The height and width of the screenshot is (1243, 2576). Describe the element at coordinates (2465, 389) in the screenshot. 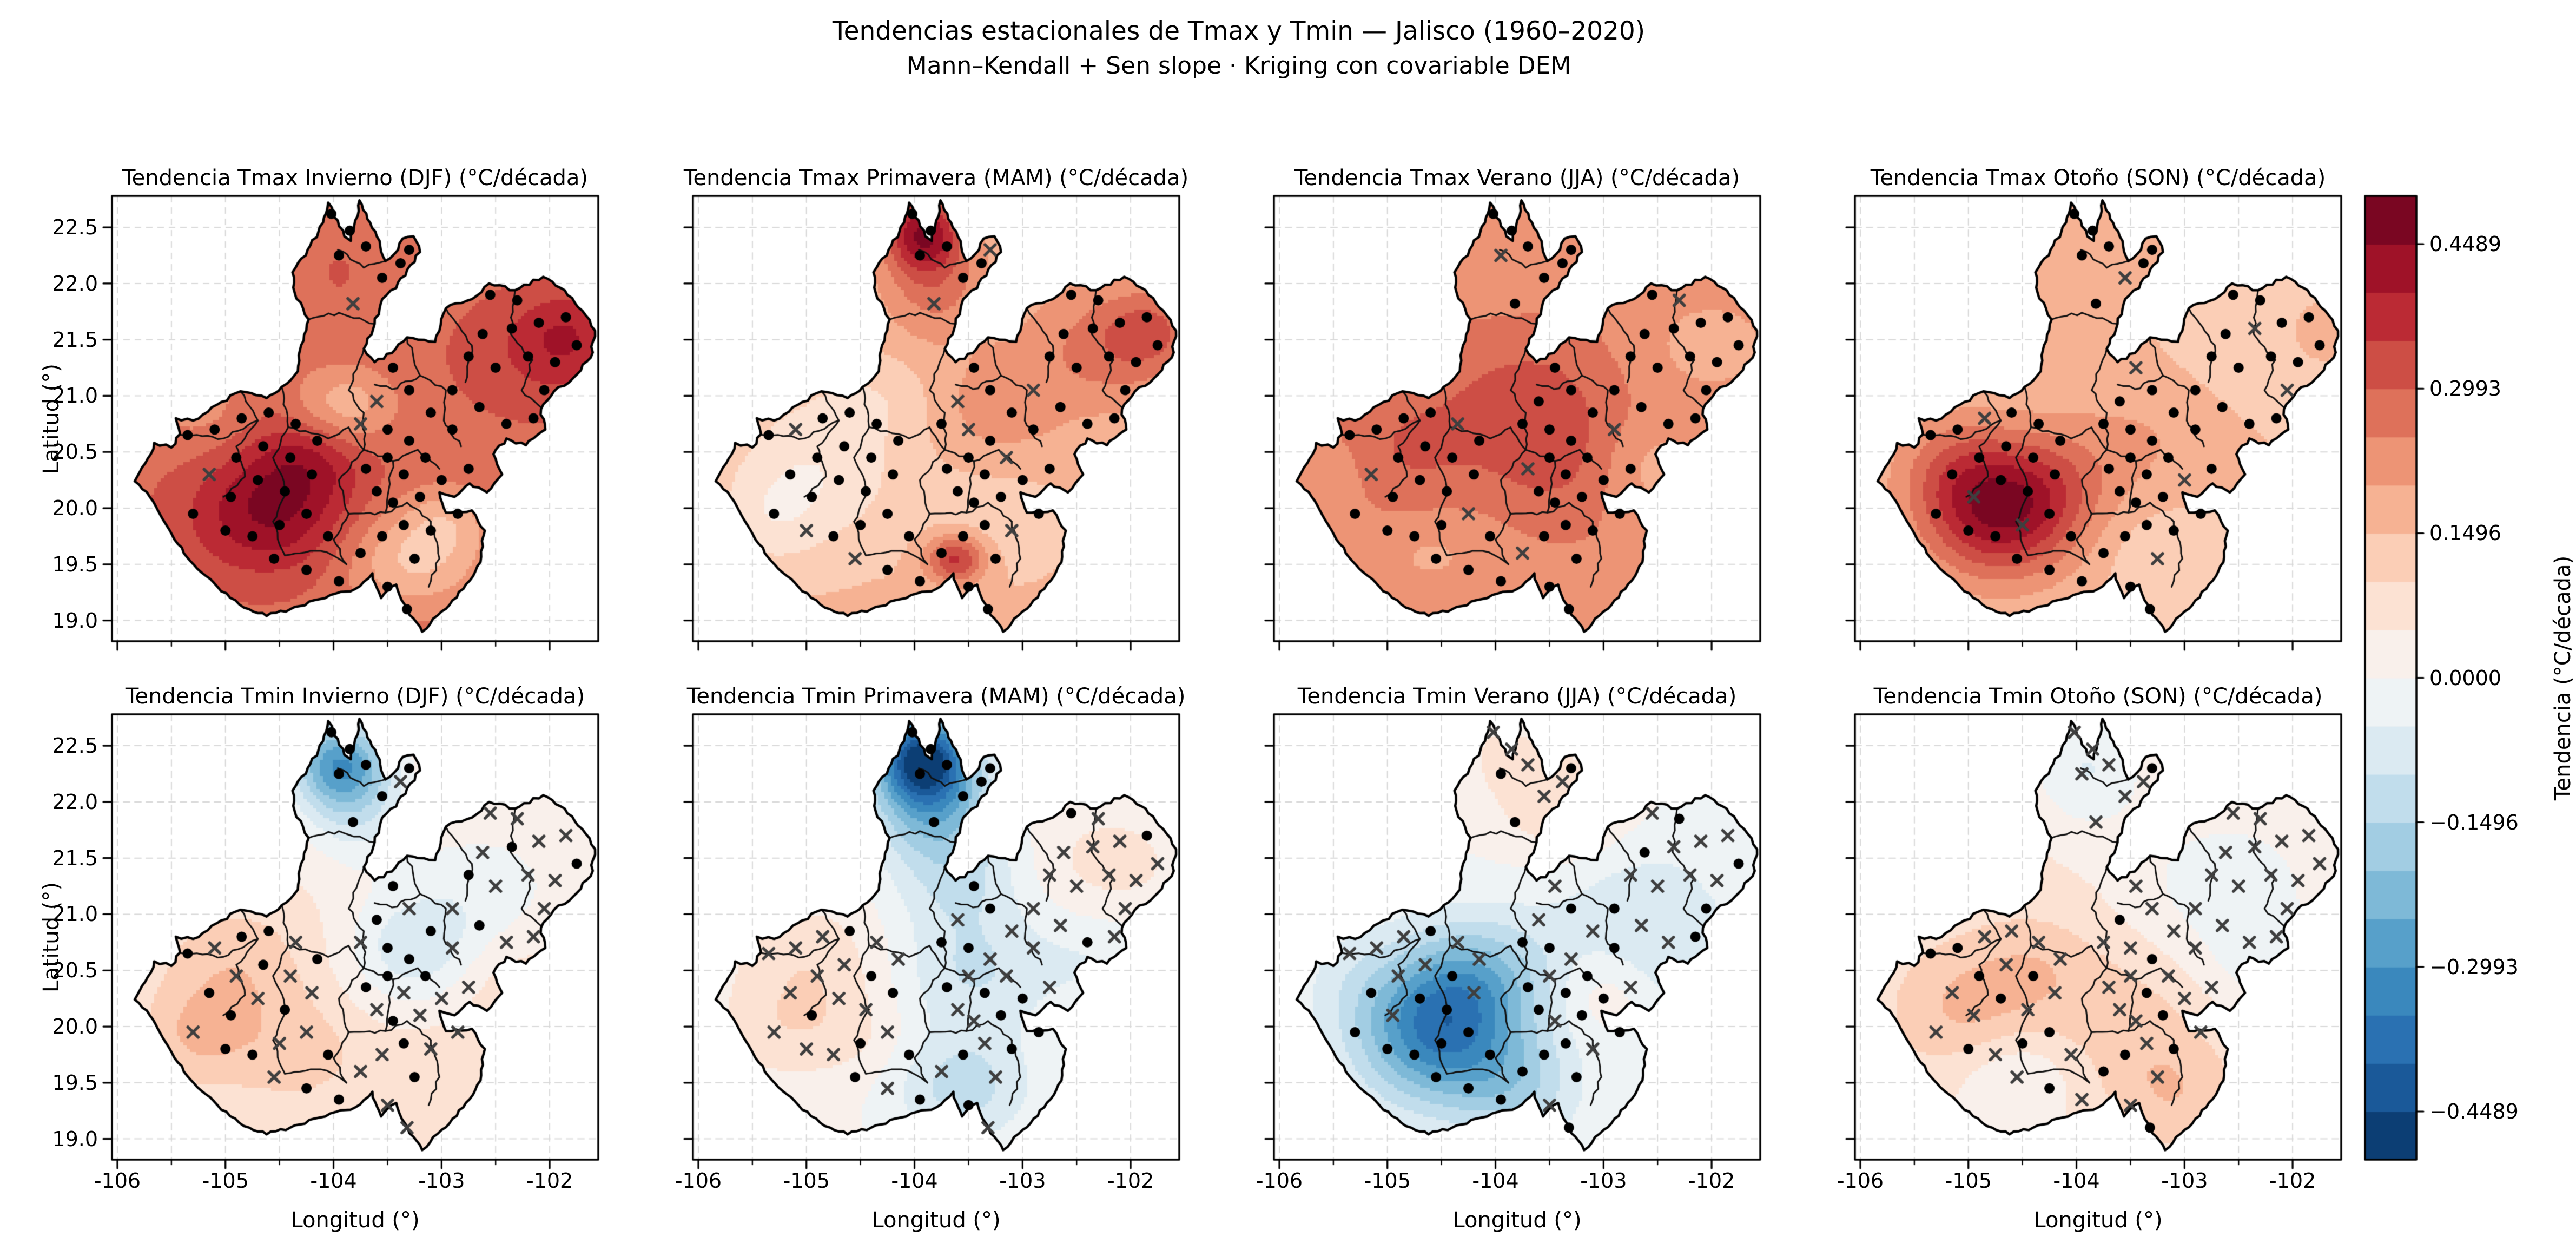

I see `colorbar-tick-label: 0.2993` at that location.